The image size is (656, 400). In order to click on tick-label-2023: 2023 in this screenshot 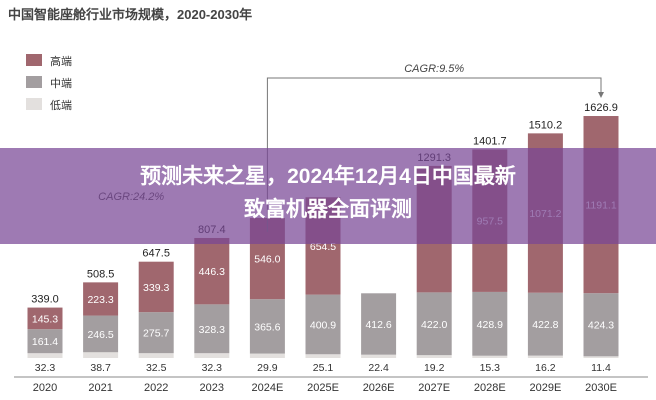, I will do `click(212, 388)`.